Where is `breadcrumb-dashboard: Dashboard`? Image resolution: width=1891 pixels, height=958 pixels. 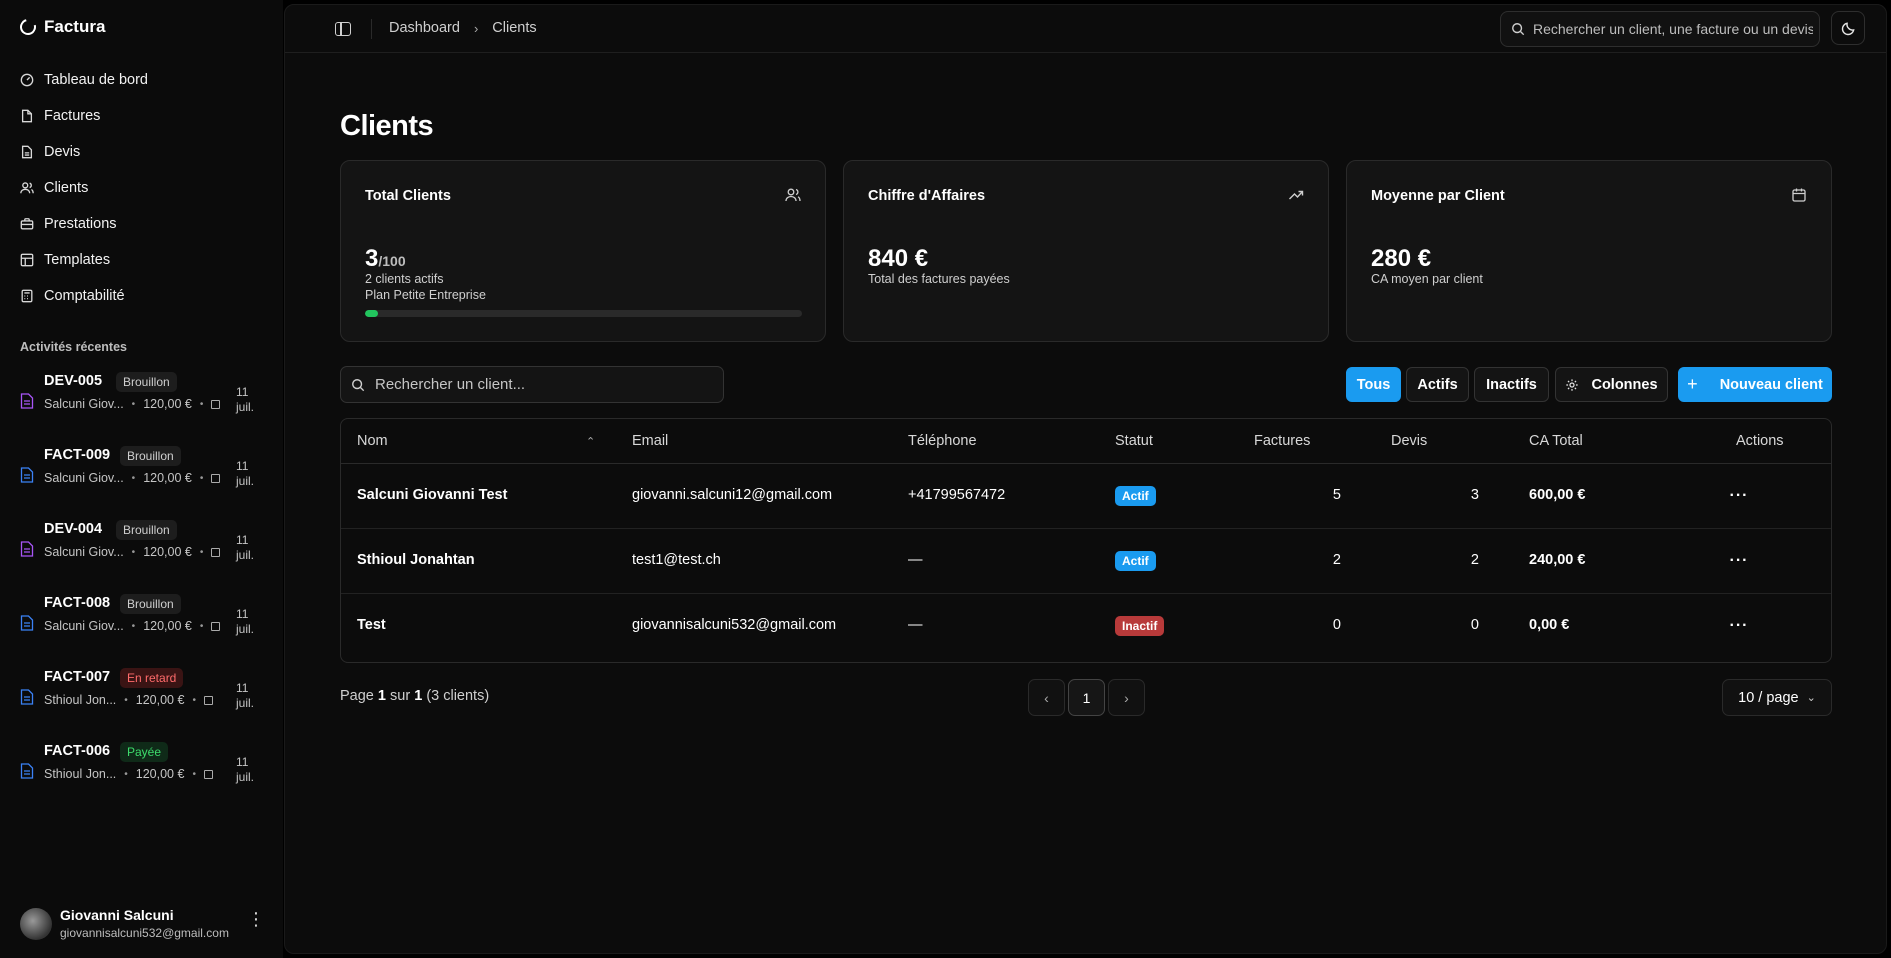
breadcrumb-dashboard: Dashboard is located at coordinates (424, 28).